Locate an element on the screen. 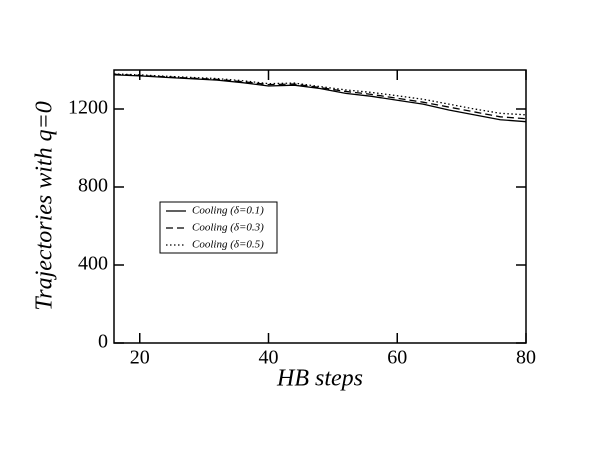 The width and height of the screenshot is (592, 458). x-tick-label: 60 is located at coordinates (397, 358).